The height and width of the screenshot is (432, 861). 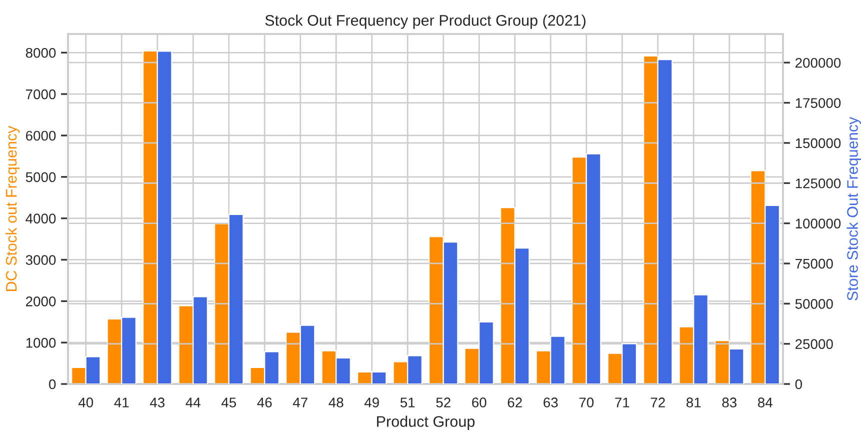 I want to click on y-tick-label: 3000, so click(x=41, y=260).